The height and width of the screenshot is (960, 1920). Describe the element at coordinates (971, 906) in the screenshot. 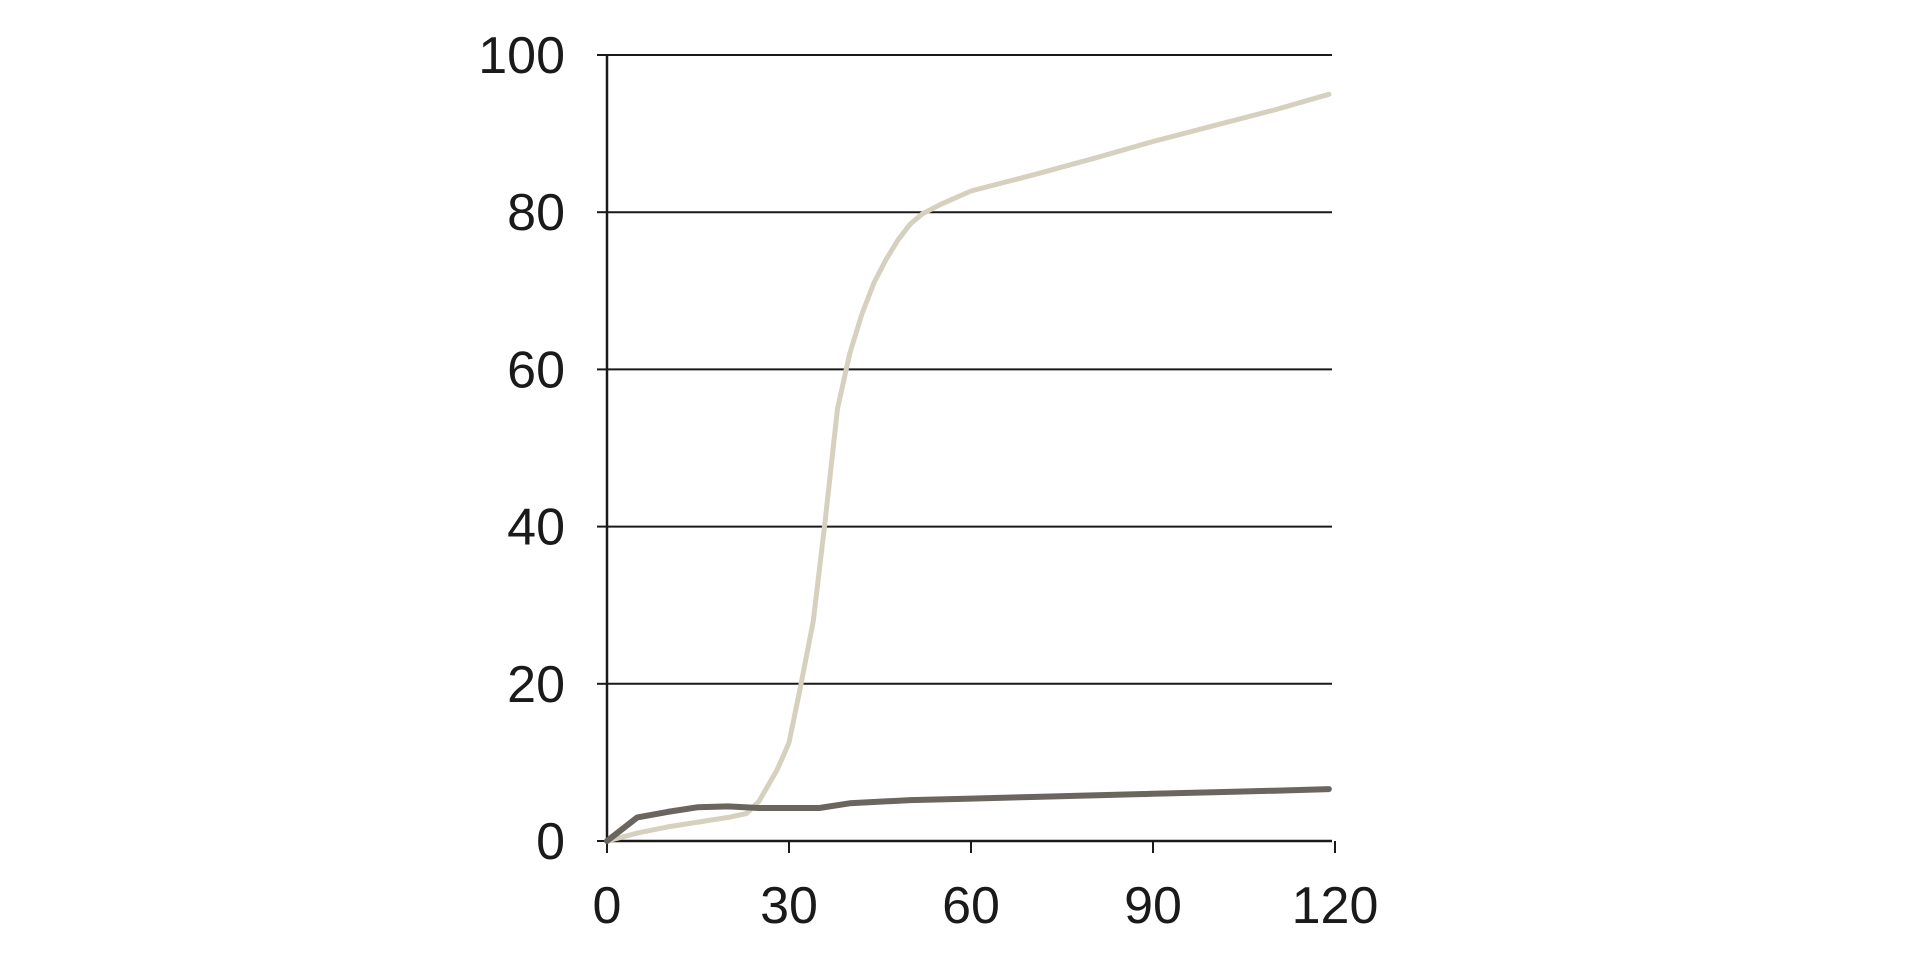

I see `x-tick-label: 60` at that location.